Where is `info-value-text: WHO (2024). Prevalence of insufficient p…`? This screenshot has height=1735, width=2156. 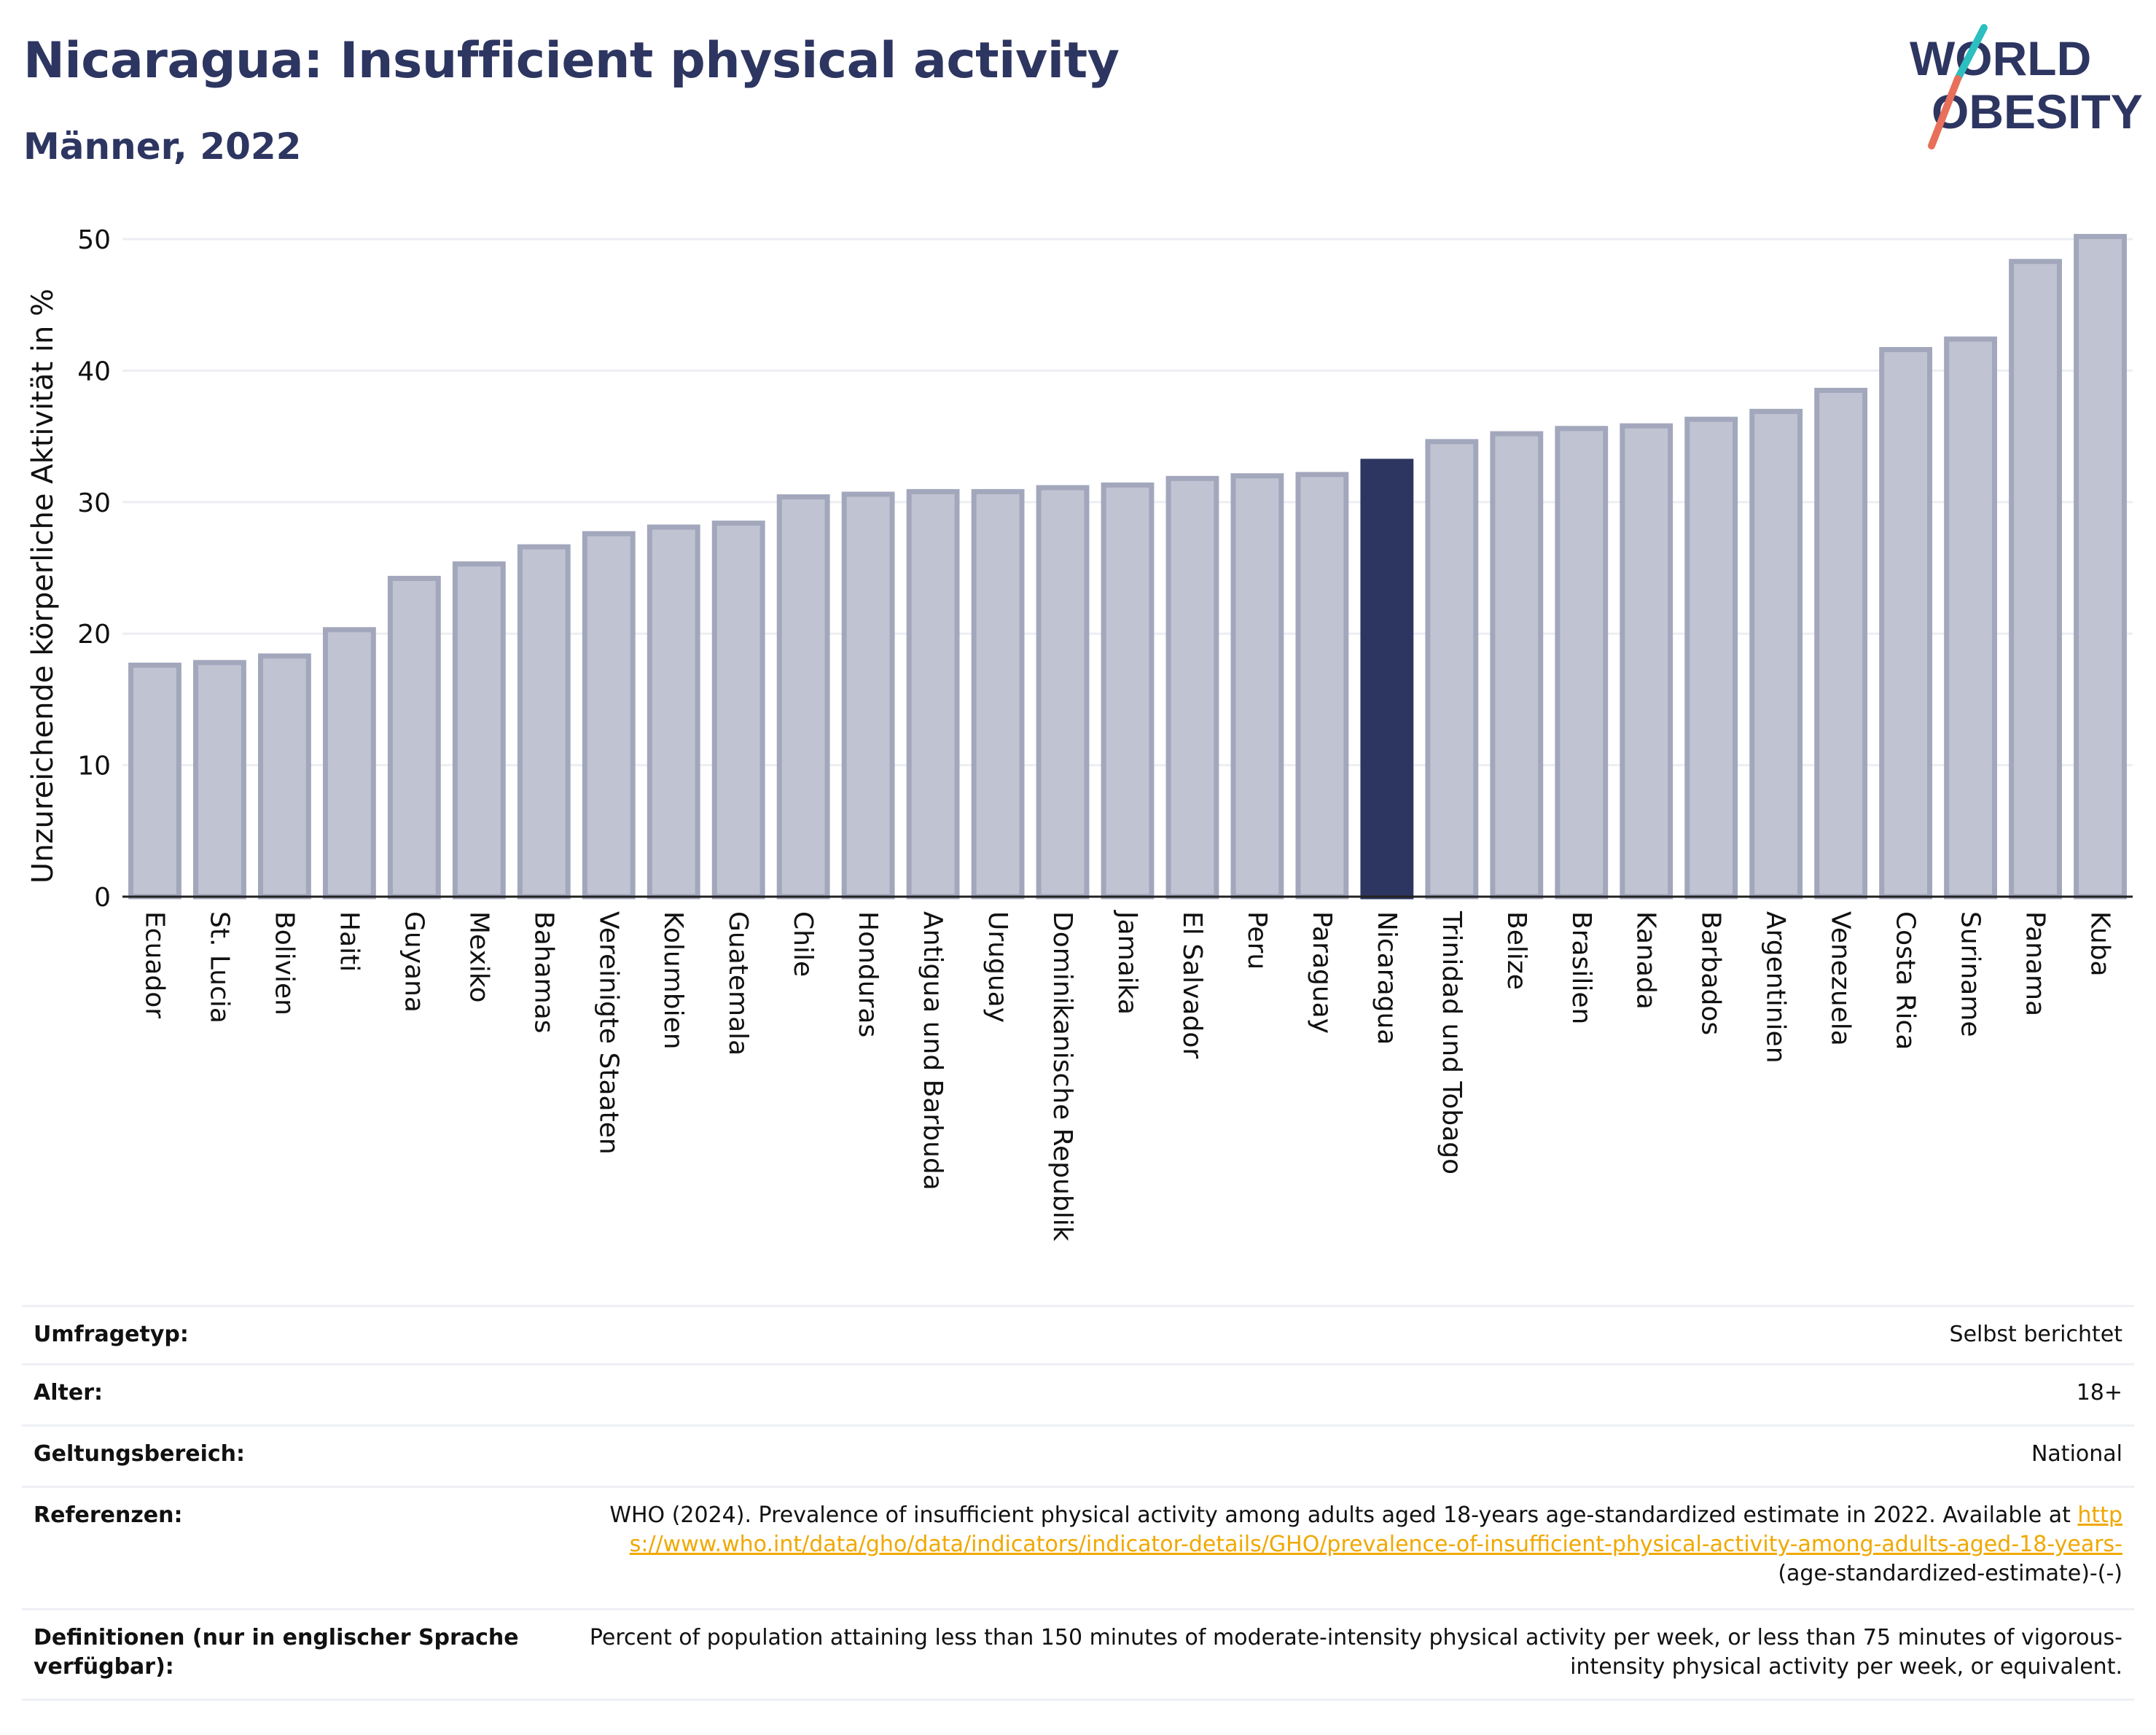
info-value-text: WHO (2024). Prevalence of insufficient p… is located at coordinates (1340, 1515).